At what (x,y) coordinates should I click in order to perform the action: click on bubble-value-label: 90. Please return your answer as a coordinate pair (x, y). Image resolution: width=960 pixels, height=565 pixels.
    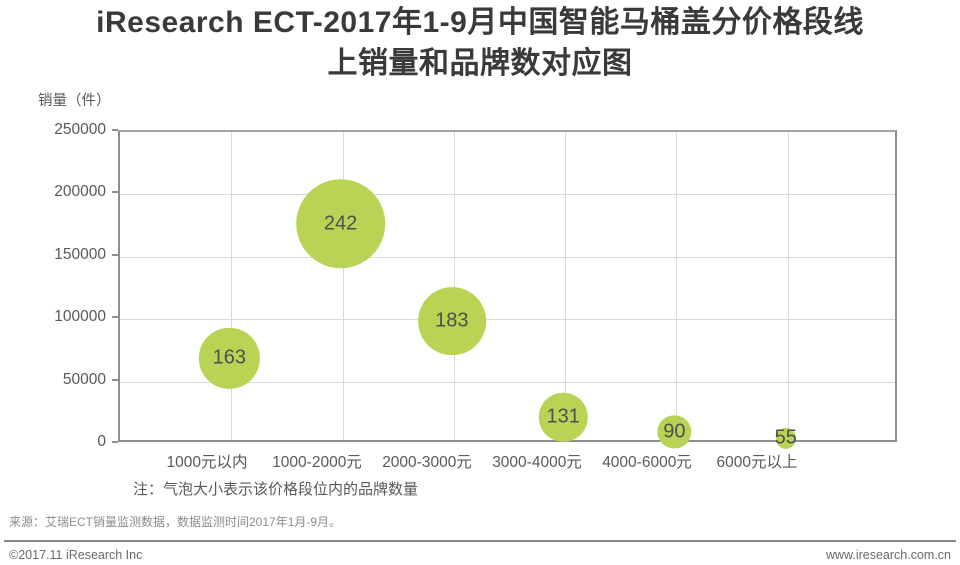
    Looking at the image, I should click on (674, 431).